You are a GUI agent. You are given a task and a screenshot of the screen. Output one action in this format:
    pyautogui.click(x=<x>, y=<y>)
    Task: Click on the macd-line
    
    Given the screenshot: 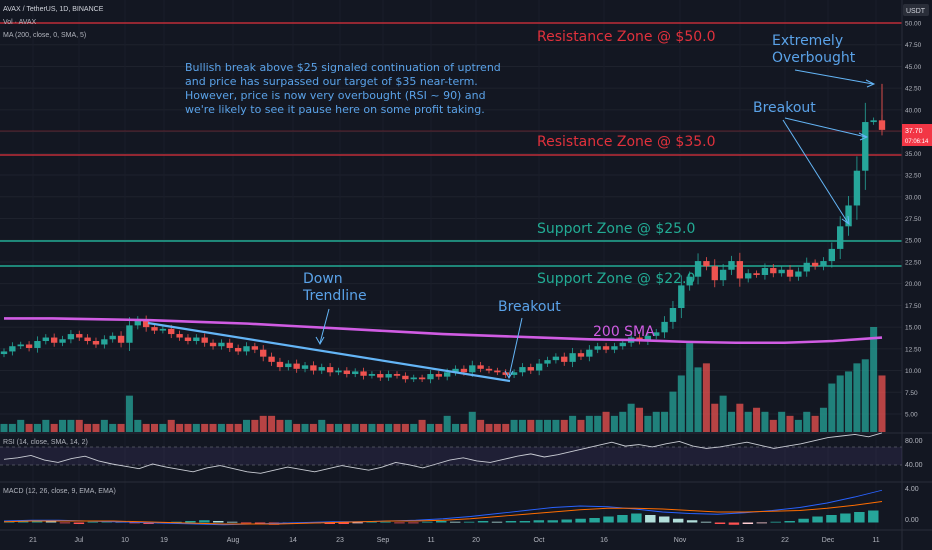 What is the action you would take?
    pyautogui.click(x=443, y=507)
    